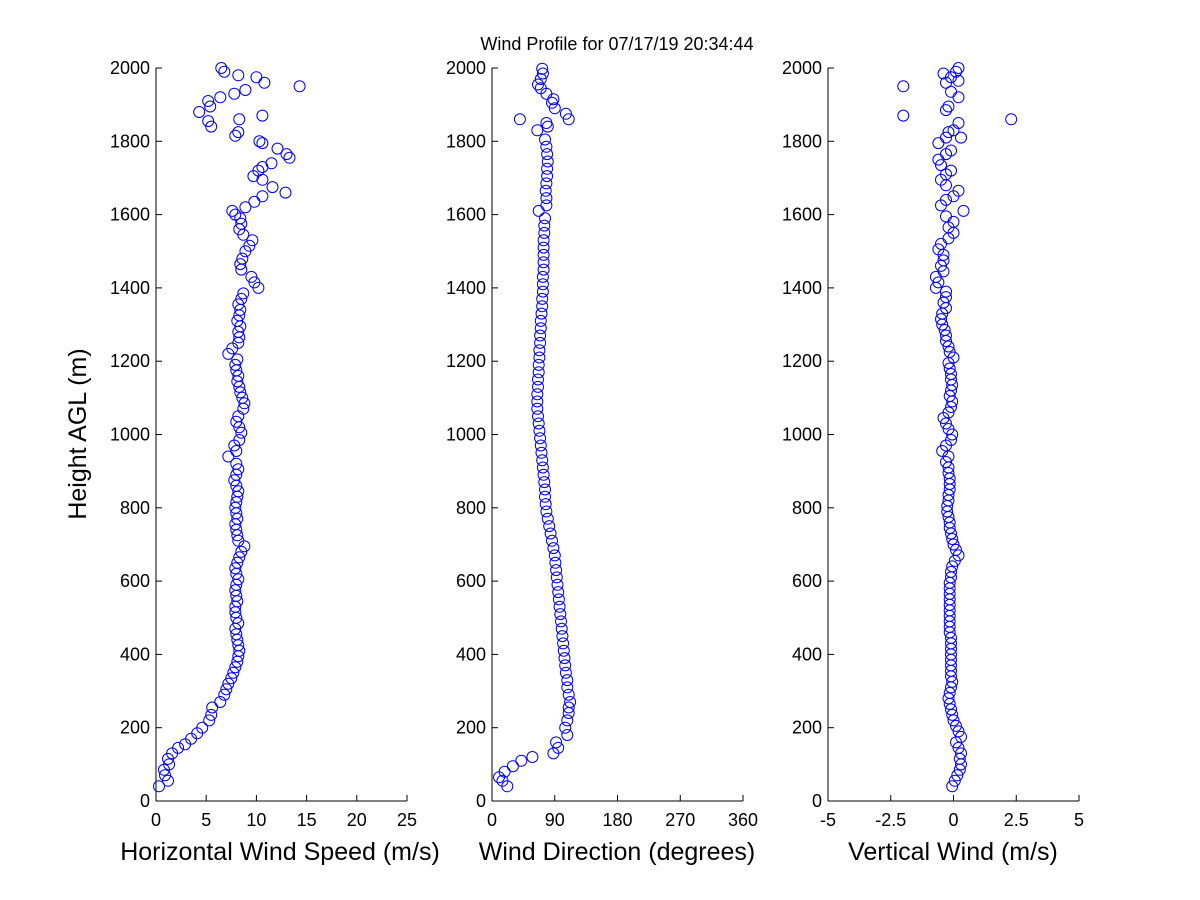 The image size is (1200, 900). Describe the element at coordinates (135, 508) in the screenshot. I see `y-tick-label: 800` at that location.